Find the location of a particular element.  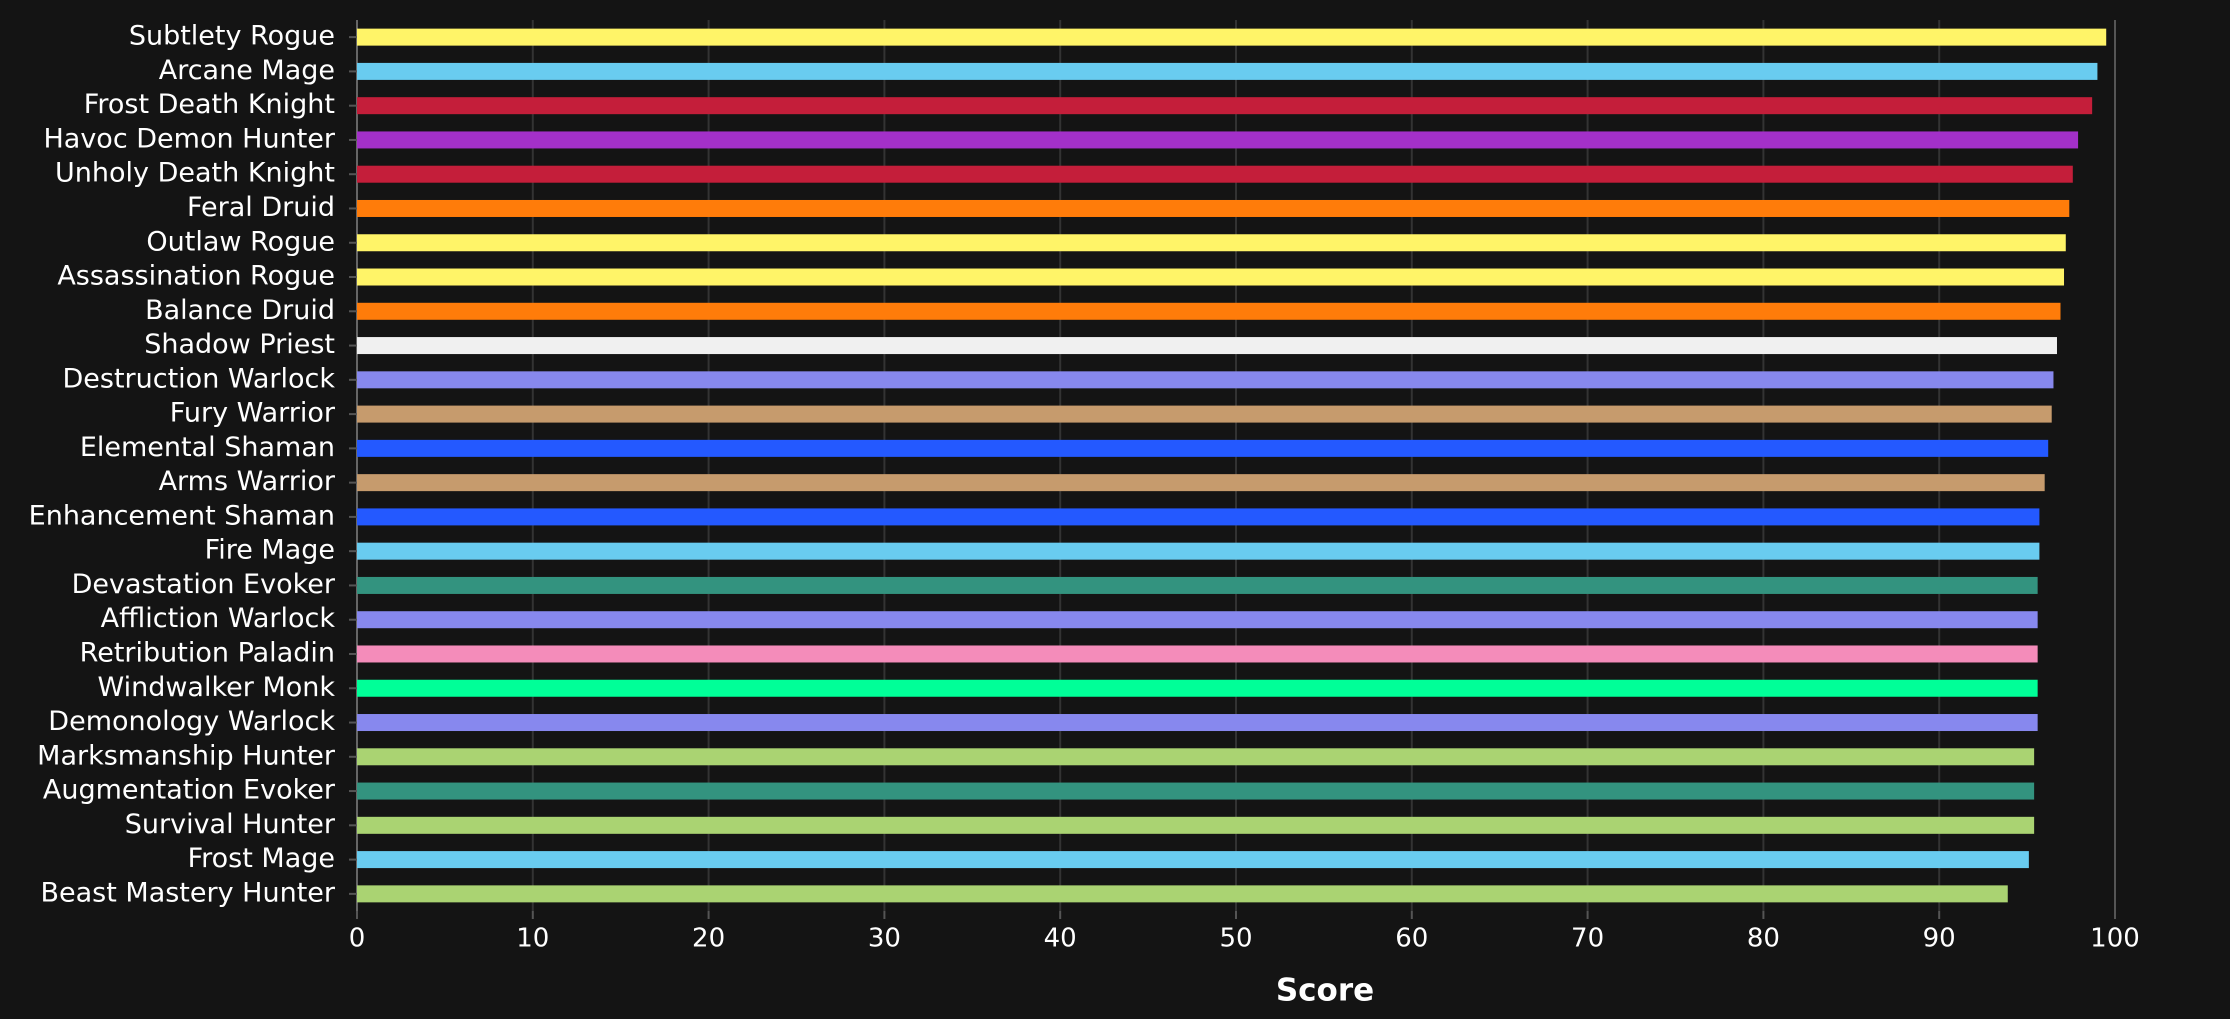

y-tick-label: Frost Death Knight is located at coordinates (209, 104).